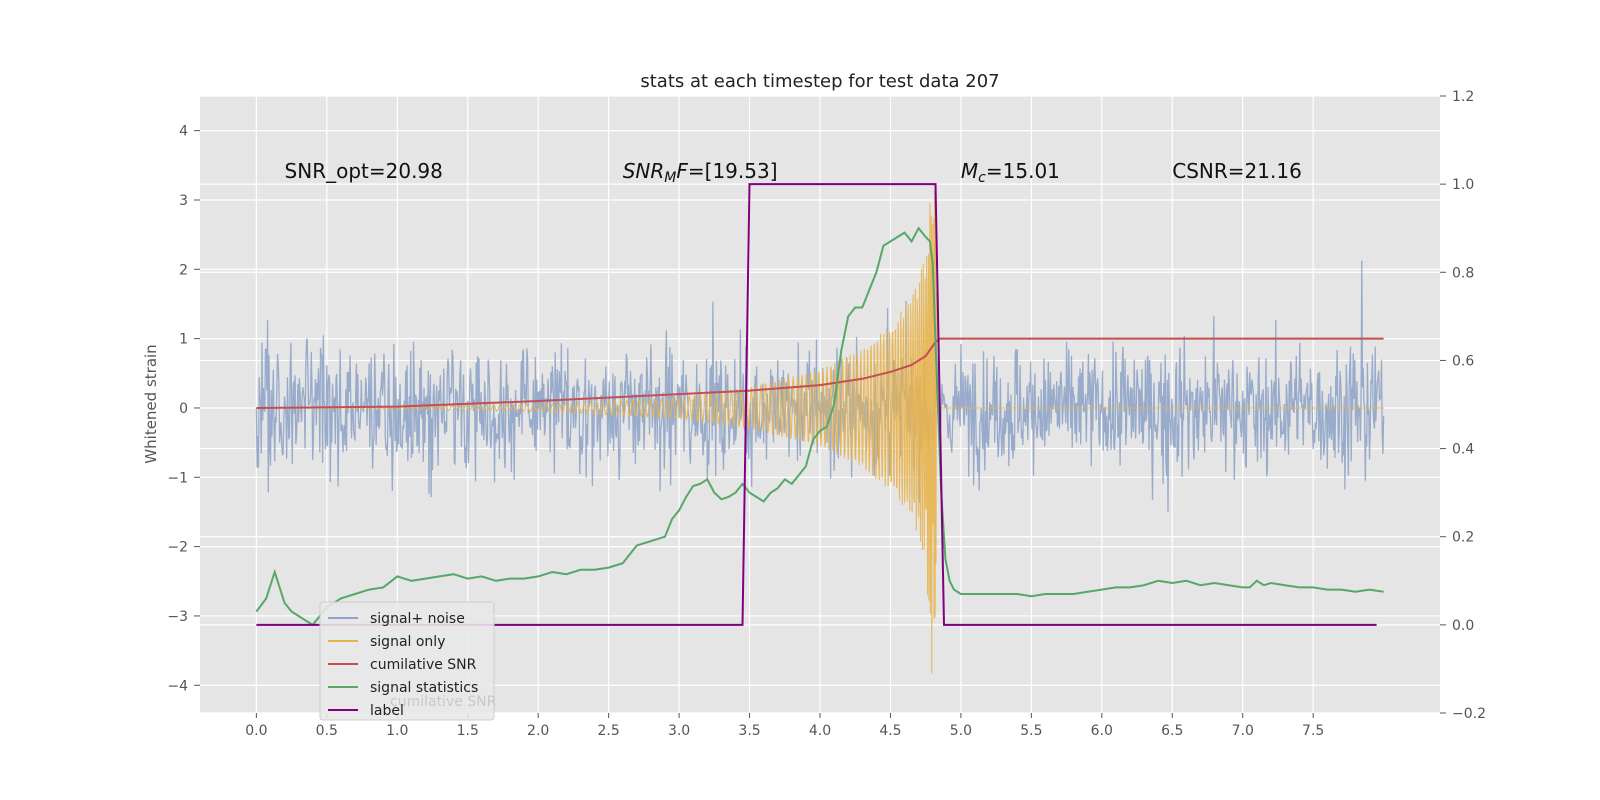 This screenshot has height=800, width=1600. What do you see at coordinates (1010, 172) in the screenshot?
I see `annotation-2: Mc=15.01` at bounding box center [1010, 172].